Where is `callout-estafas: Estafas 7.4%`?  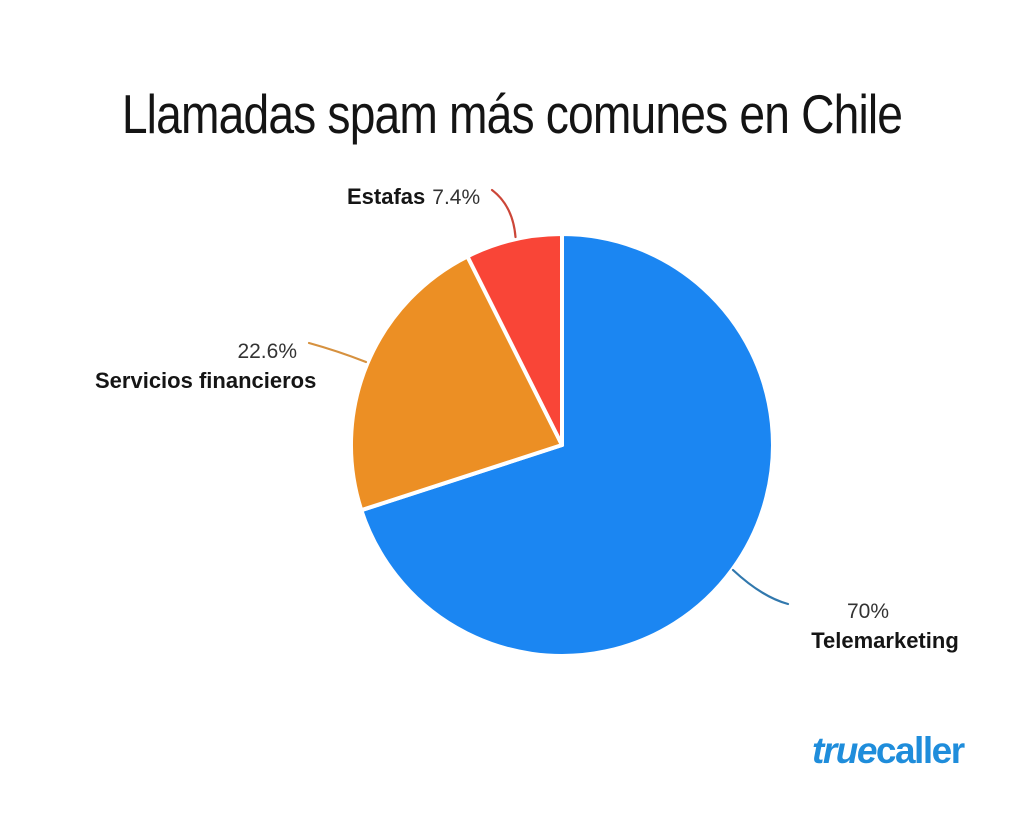 callout-estafas: Estafas 7.4% is located at coordinates (413, 198).